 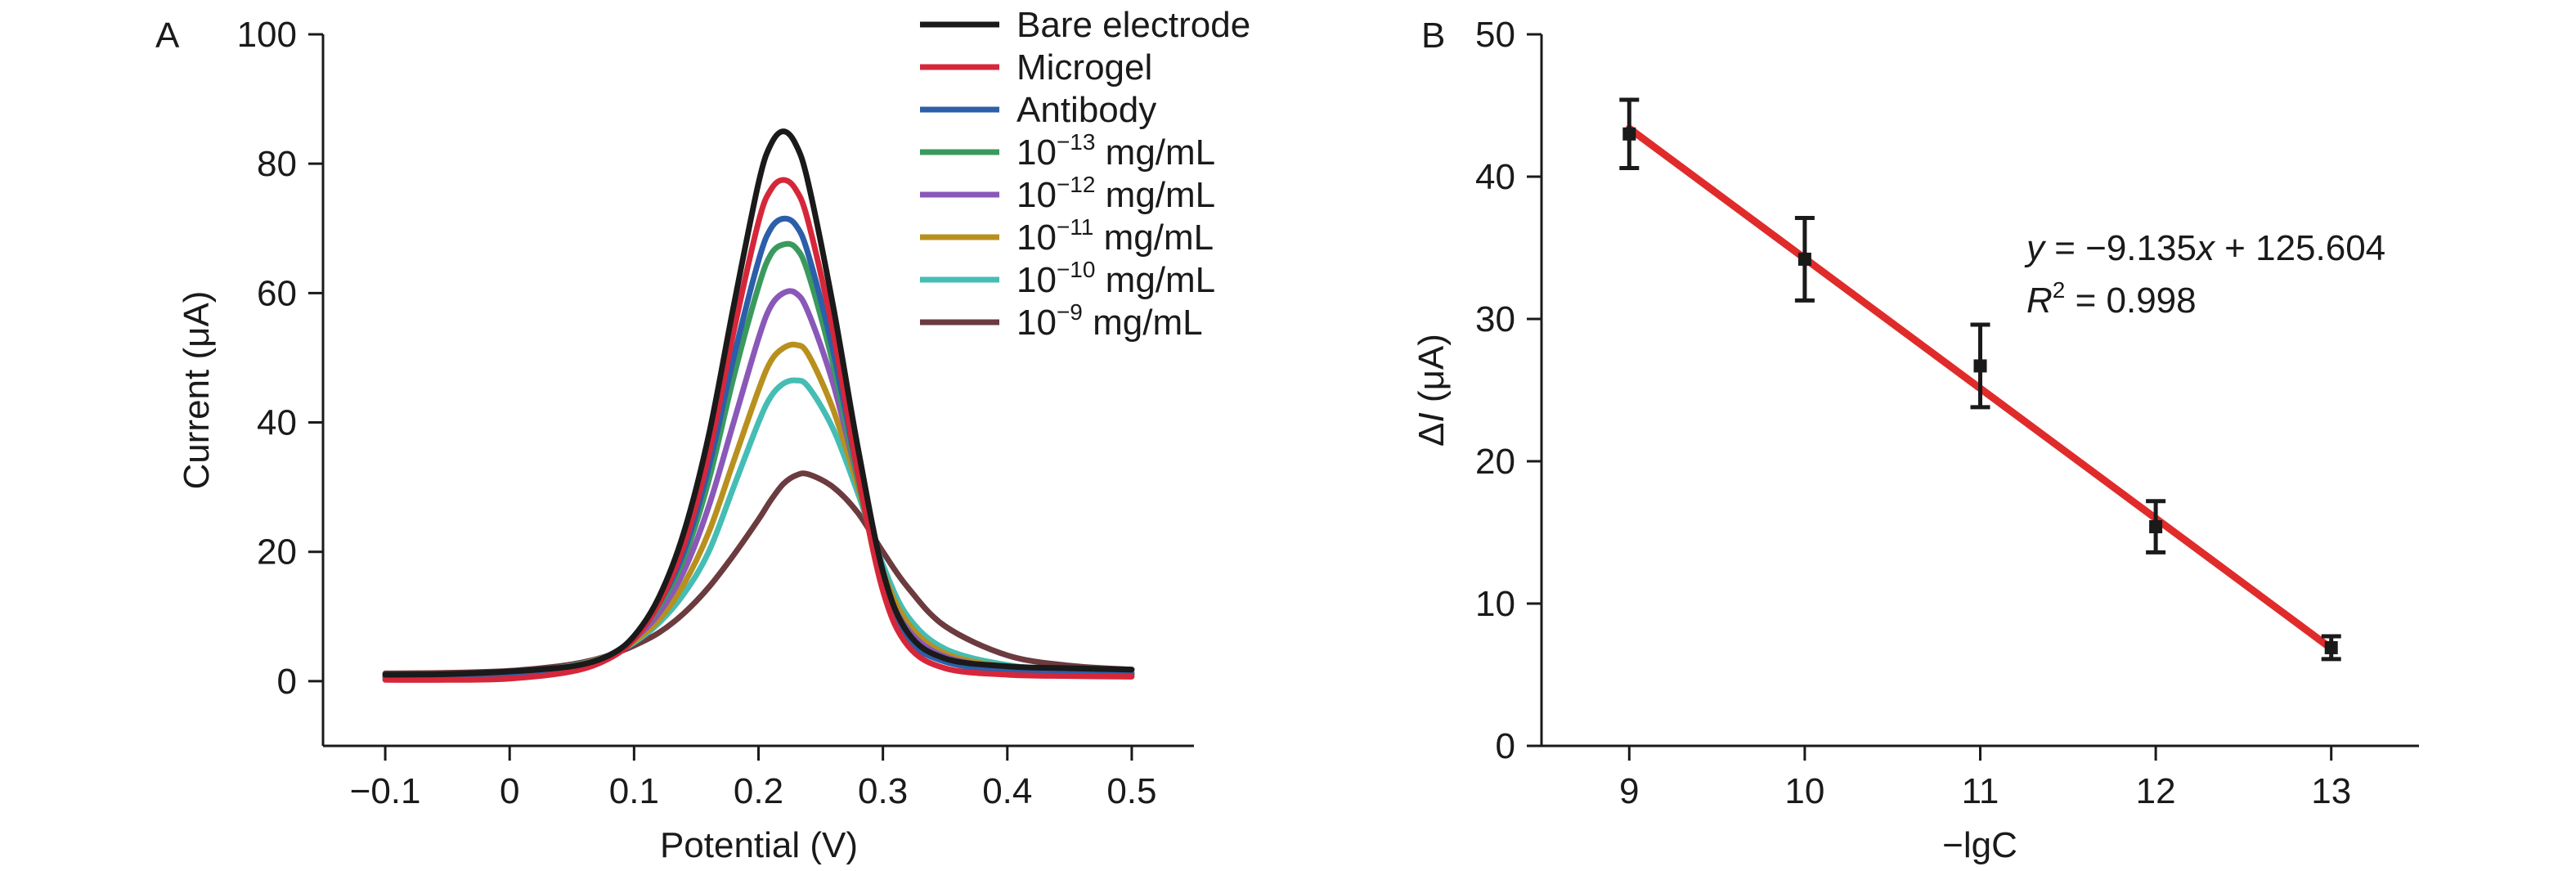 I want to click on x-tick-label: −0.1, so click(x=385, y=791).